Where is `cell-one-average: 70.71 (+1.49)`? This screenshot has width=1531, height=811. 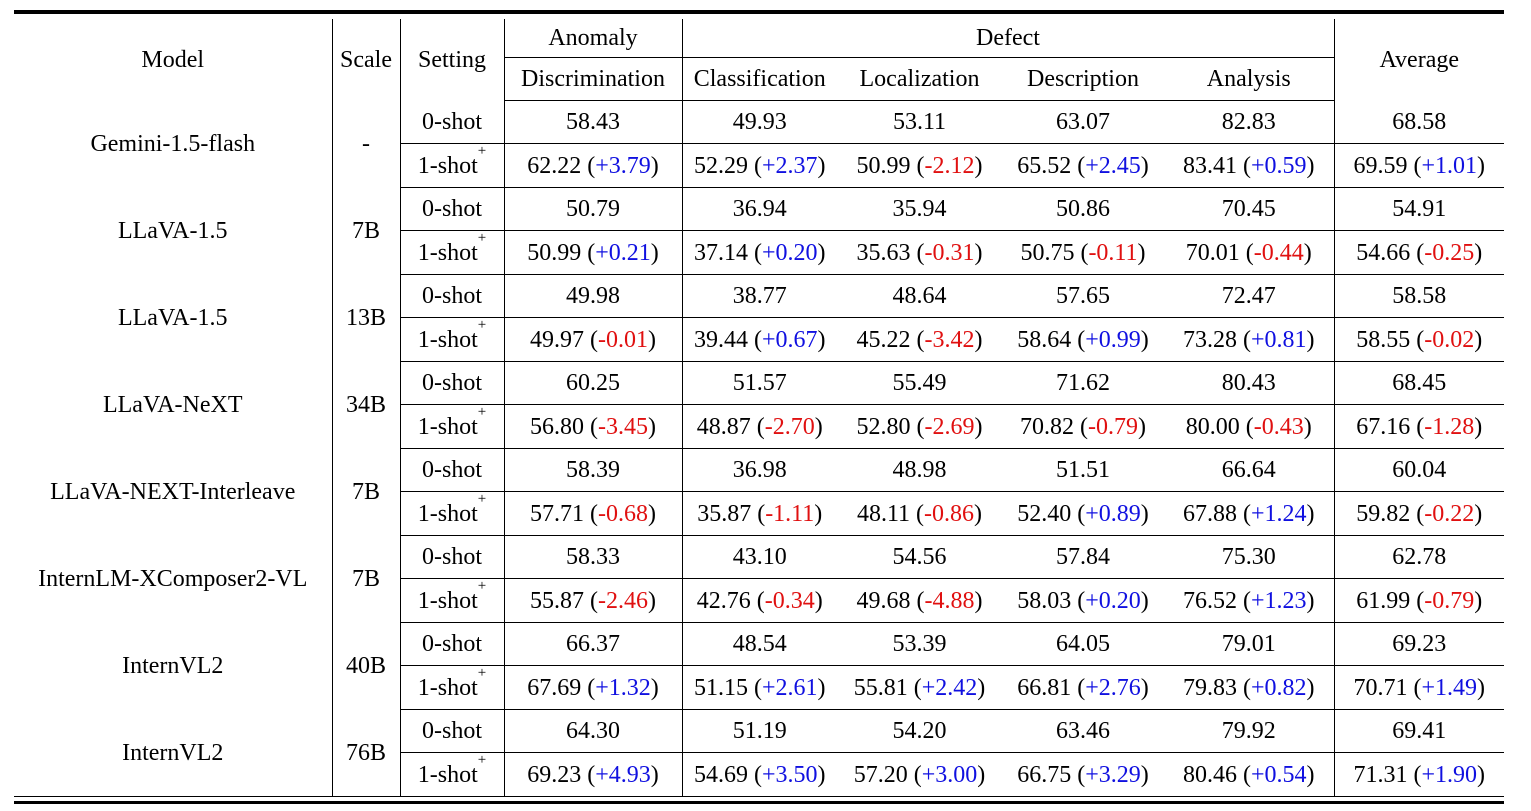 cell-one-average: 70.71 (+1.49) is located at coordinates (1419, 687).